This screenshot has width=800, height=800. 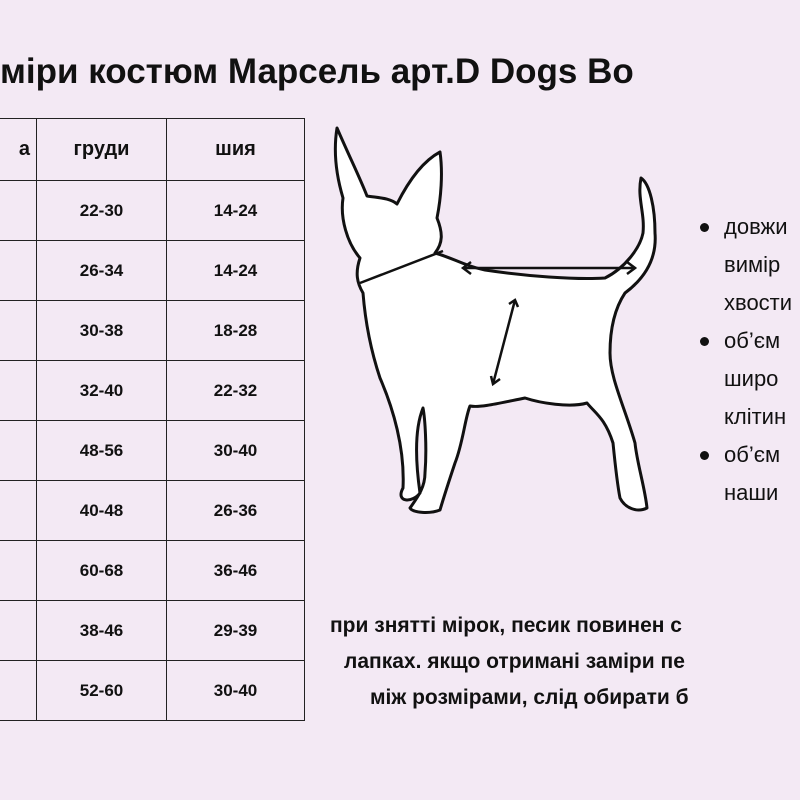 What do you see at coordinates (529, 697) in the screenshot?
I see `note-line: між розмірами, слід обирати б` at bounding box center [529, 697].